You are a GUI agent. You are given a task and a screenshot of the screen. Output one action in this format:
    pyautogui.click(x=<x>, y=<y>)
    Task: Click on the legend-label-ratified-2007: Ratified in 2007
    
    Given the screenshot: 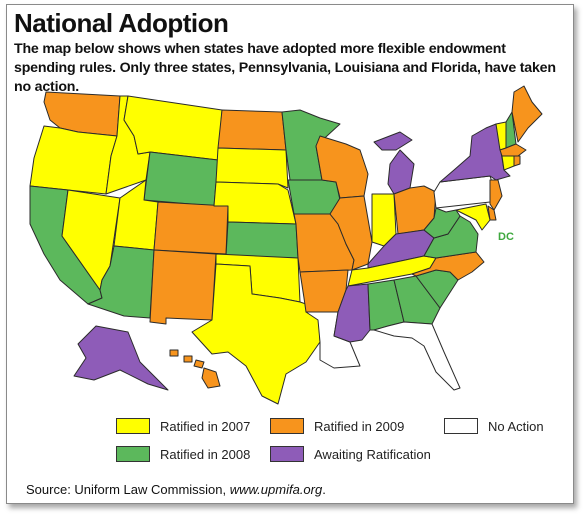 What is the action you would take?
    pyautogui.click(x=205, y=426)
    